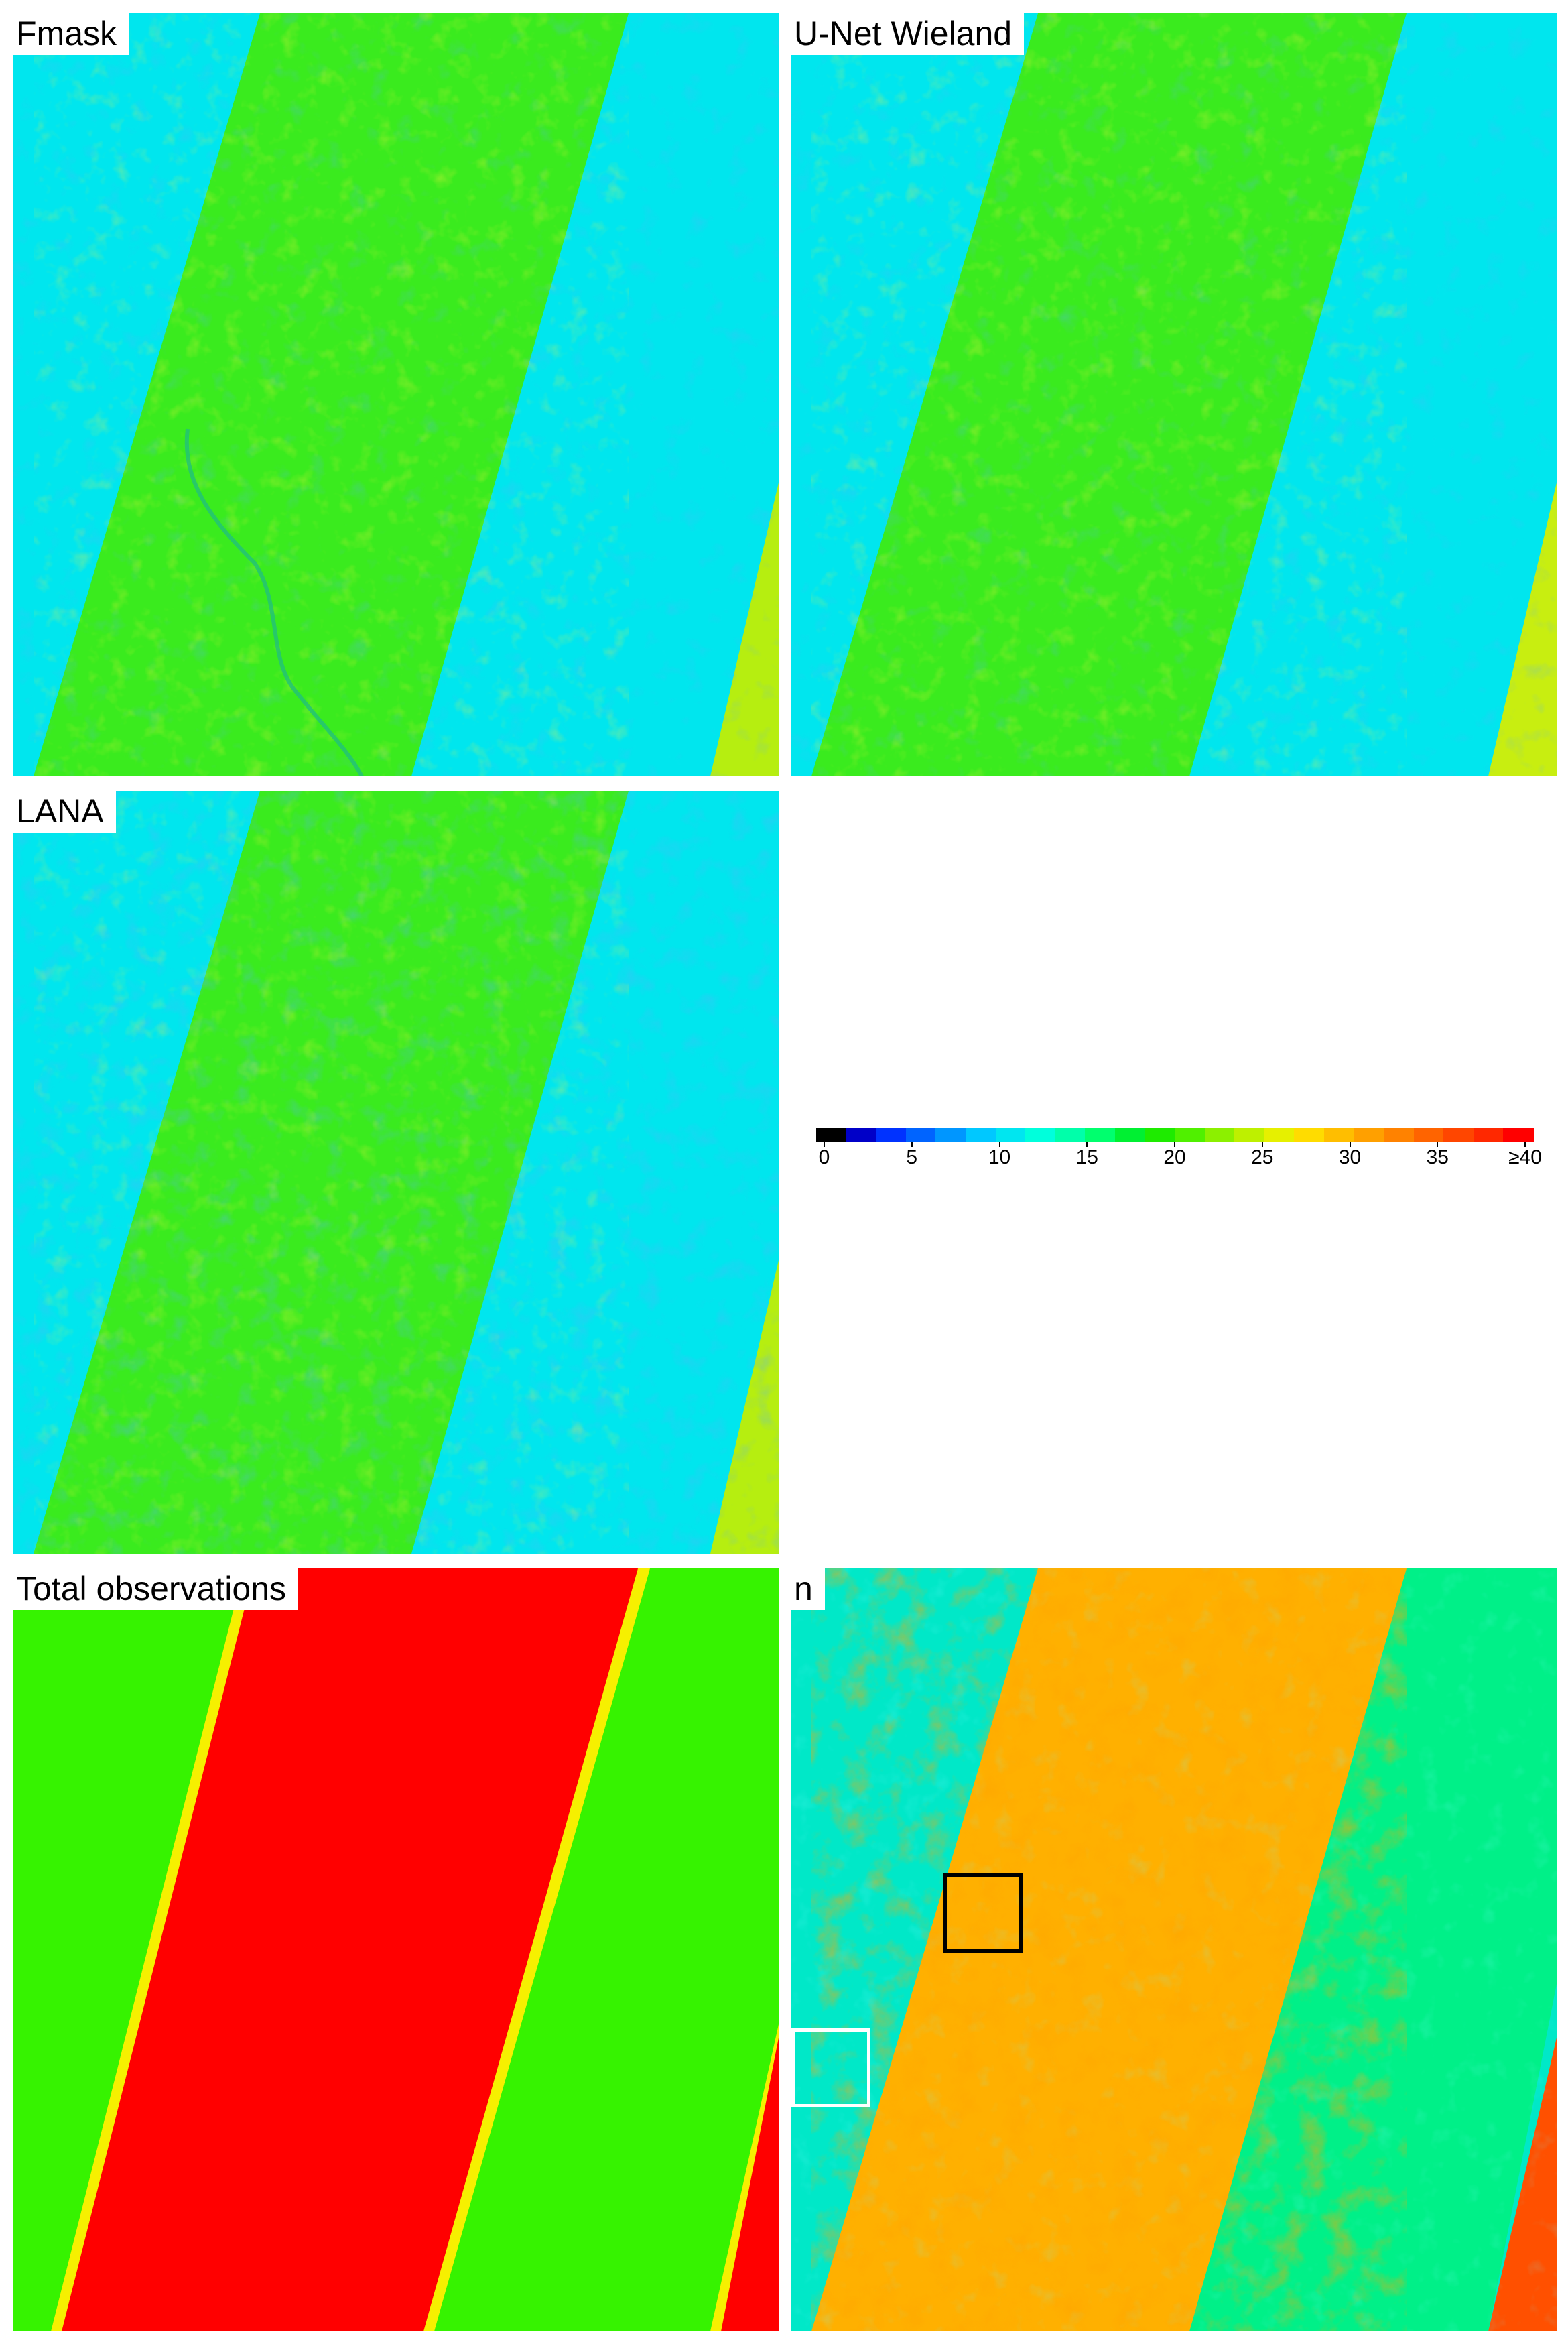  What do you see at coordinates (274, 602) in the screenshot?
I see `river` at bounding box center [274, 602].